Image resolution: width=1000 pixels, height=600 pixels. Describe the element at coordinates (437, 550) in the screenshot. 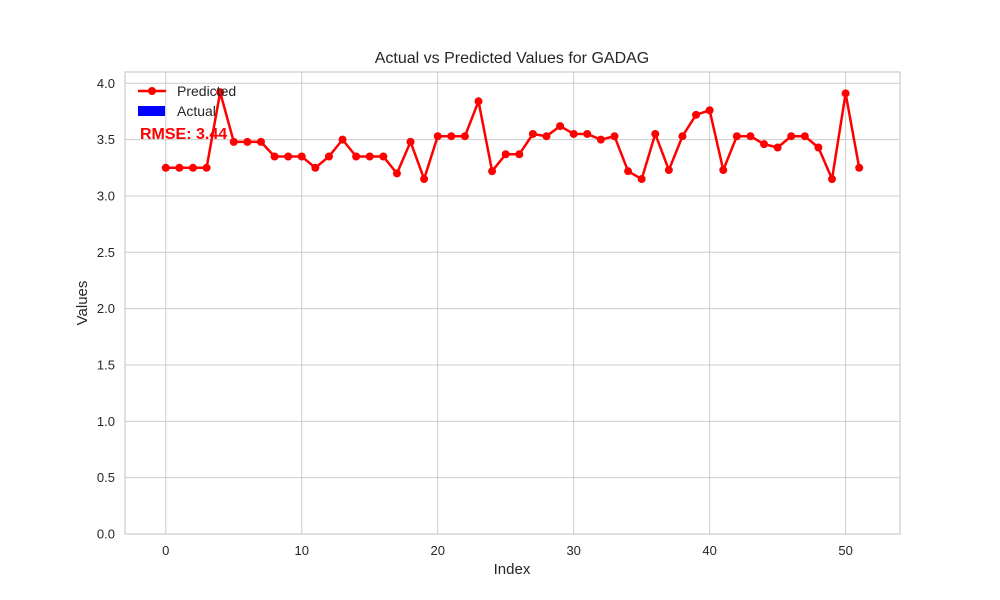

I see `x-tick-label: 20` at that location.